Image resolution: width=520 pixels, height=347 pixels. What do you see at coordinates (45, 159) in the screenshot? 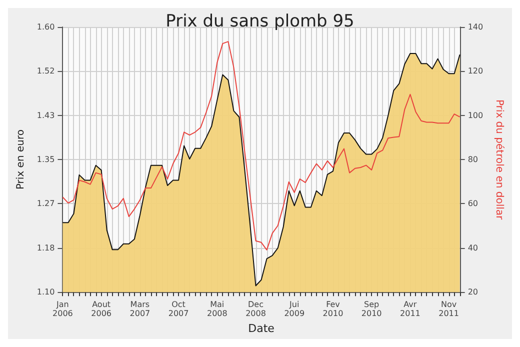
I see `y-tick-label: 1.35` at bounding box center [45, 159].